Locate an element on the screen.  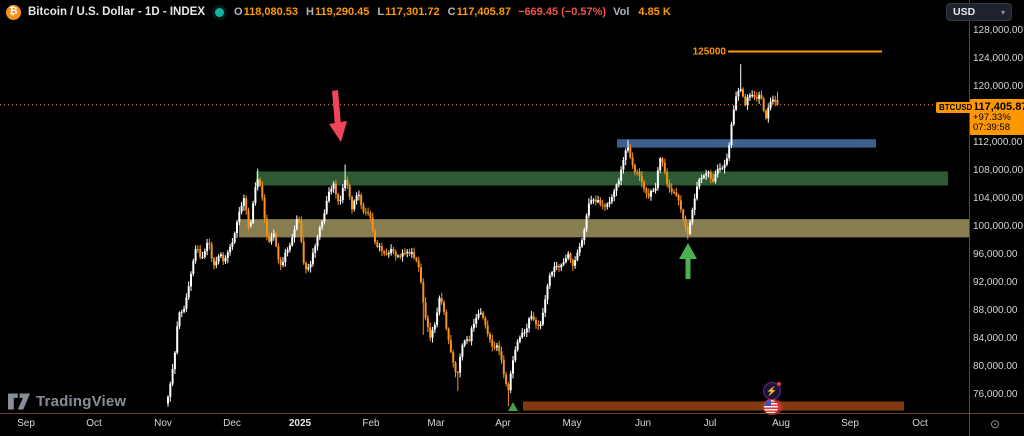
us-economic-event-icon is located at coordinates (771, 407).